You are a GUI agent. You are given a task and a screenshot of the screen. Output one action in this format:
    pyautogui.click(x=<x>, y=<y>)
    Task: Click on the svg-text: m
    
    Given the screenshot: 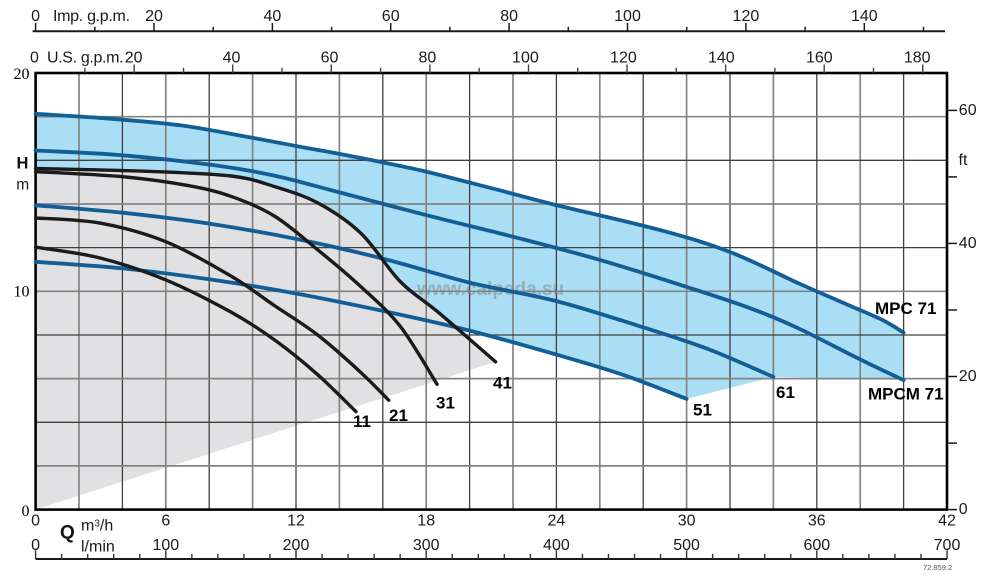 What is the action you would take?
    pyautogui.click(x=22, y=185)
    